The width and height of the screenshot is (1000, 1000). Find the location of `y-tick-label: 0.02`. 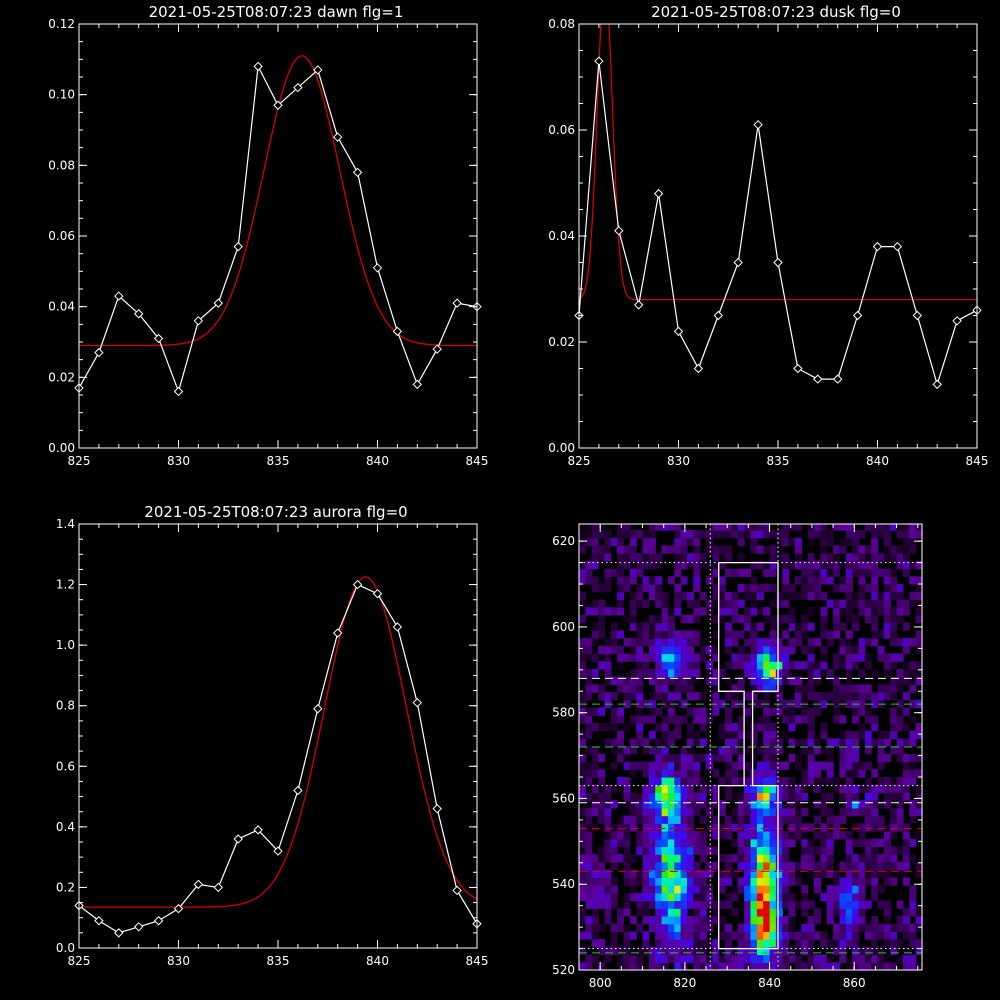

y-tick-label: 0.02 is located at coordinates (561, 342).